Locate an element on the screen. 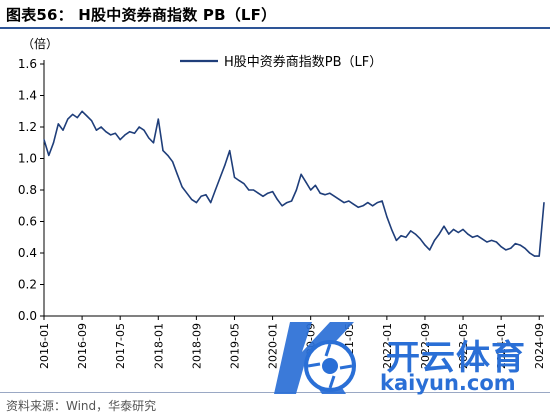 The height and width of the screenshot is (420, 550). y-tick-label: 0.6 is located at coordinates (27, 222).